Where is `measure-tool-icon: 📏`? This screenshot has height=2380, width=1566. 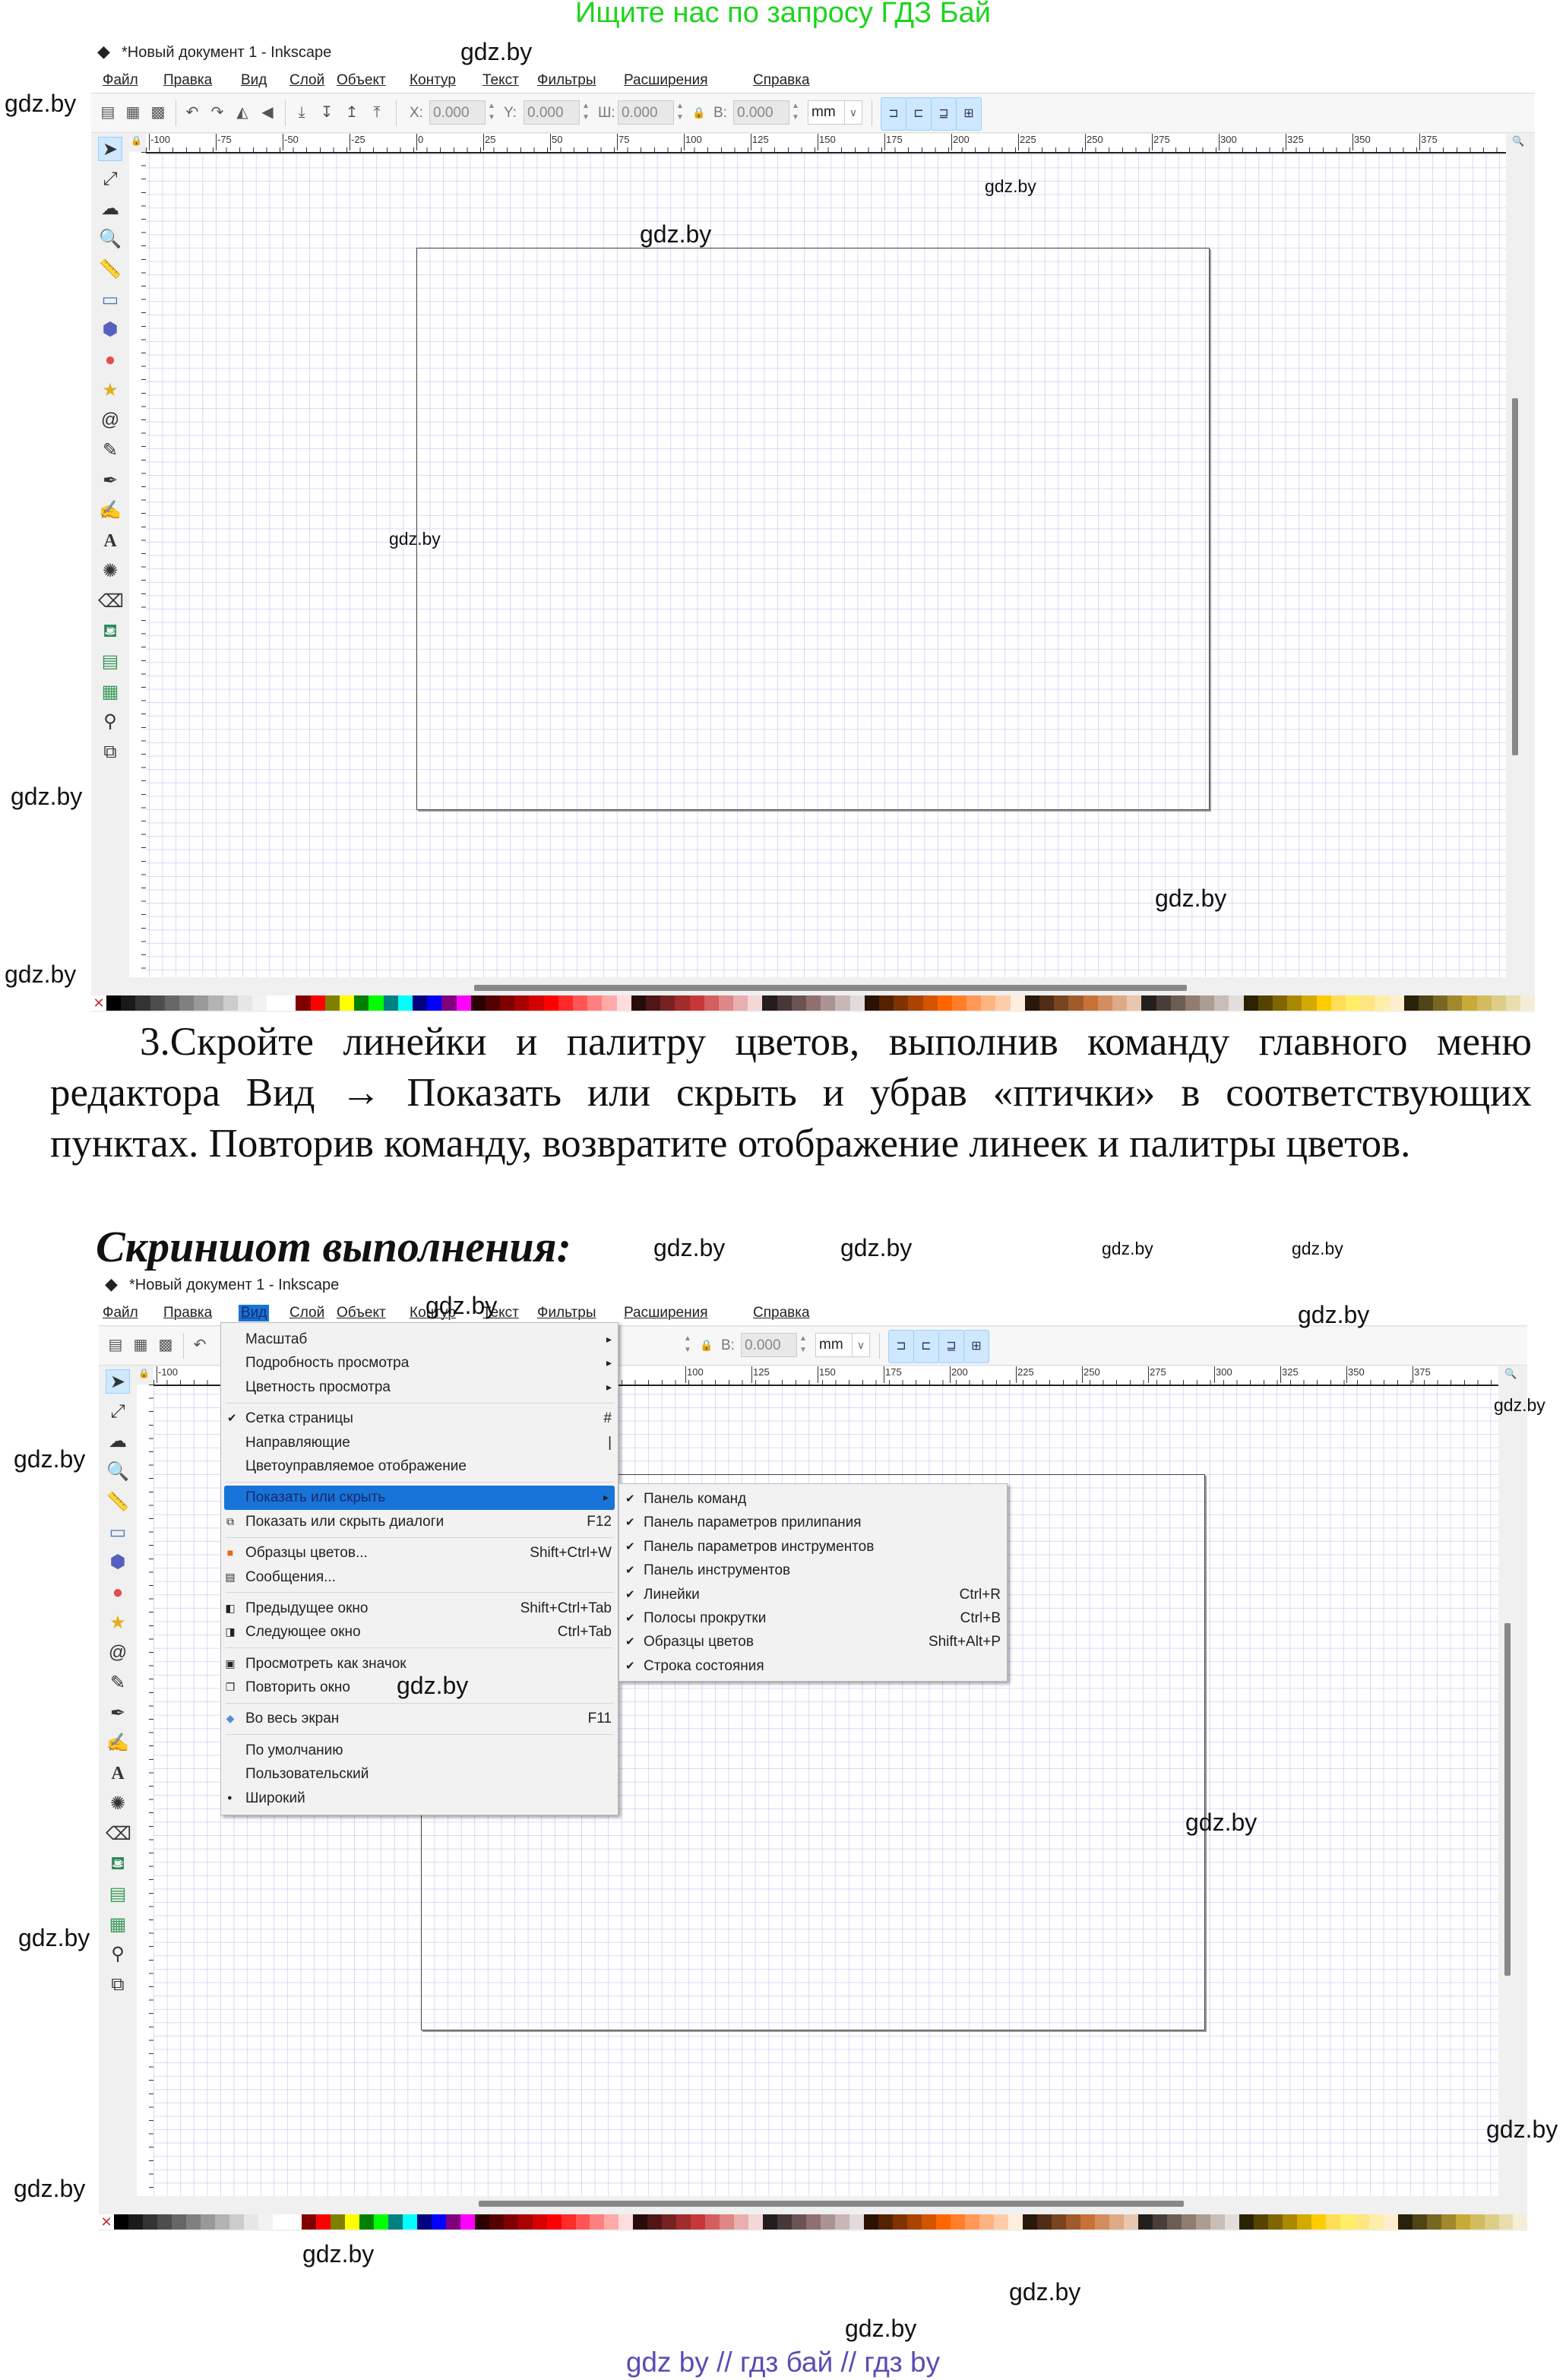
measure-tool-icon: 📏 is located at coordinates (118, 1501).